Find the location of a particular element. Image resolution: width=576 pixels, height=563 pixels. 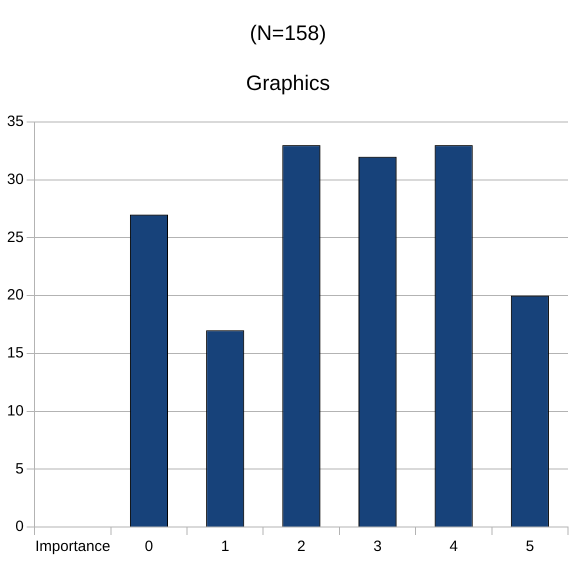

y-tick-label: 25 is located at coordinates (15, 237).